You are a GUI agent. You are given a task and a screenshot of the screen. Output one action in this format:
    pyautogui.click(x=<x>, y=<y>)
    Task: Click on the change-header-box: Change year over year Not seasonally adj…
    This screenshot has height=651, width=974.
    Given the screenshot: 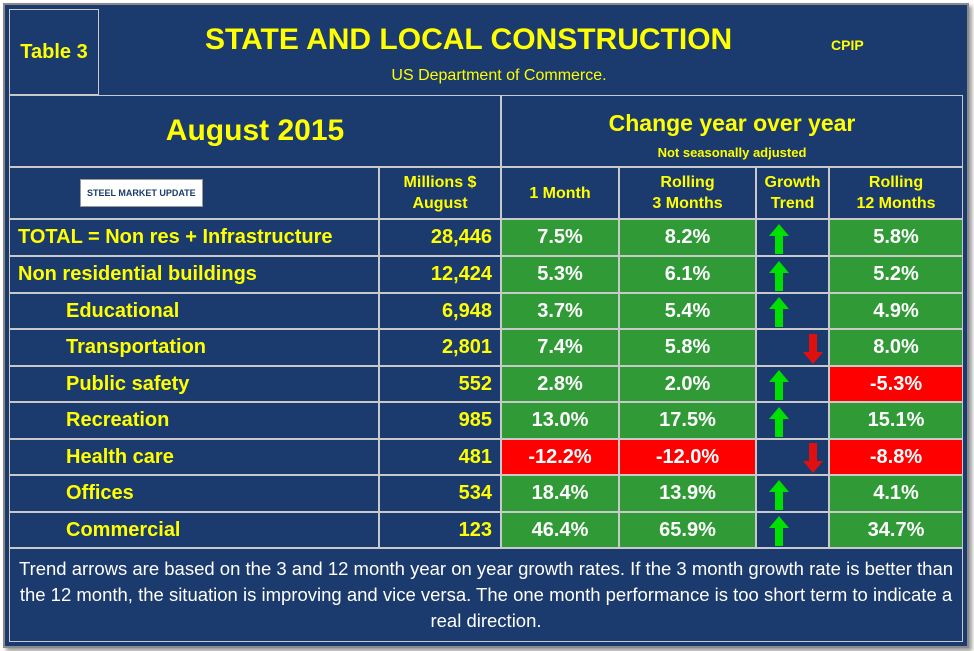 What is the action you would take?
    pyautogui.click(x=732, y=131)
    